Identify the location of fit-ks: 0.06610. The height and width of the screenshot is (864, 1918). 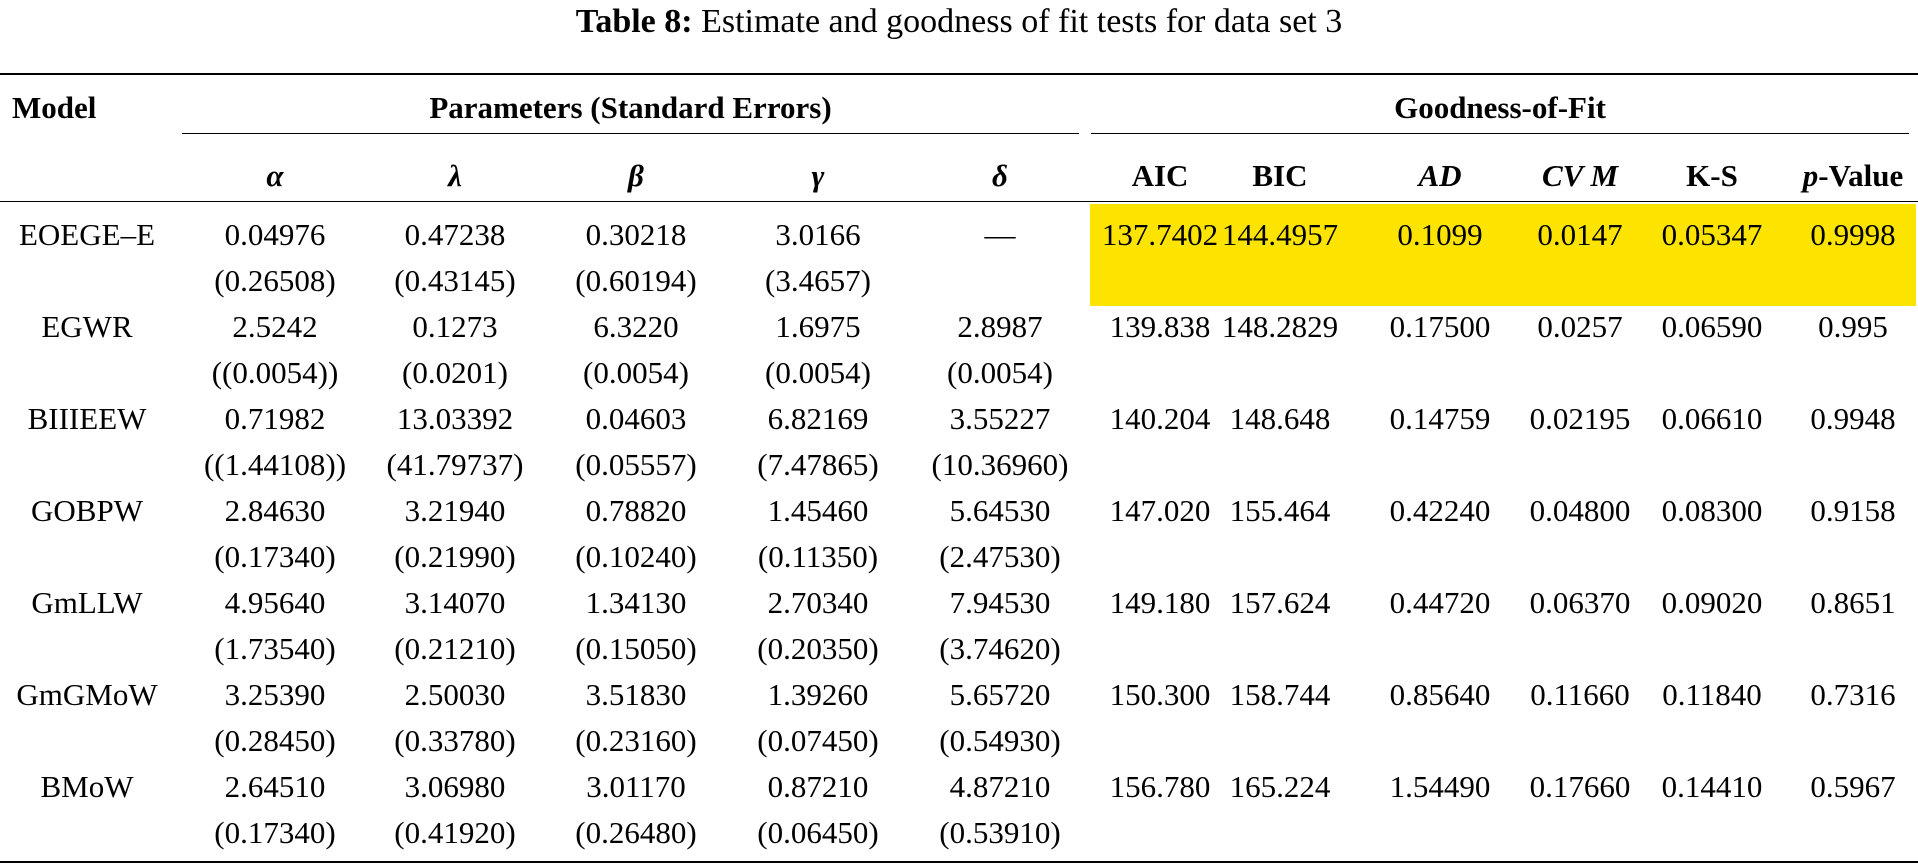
(1712, 418).